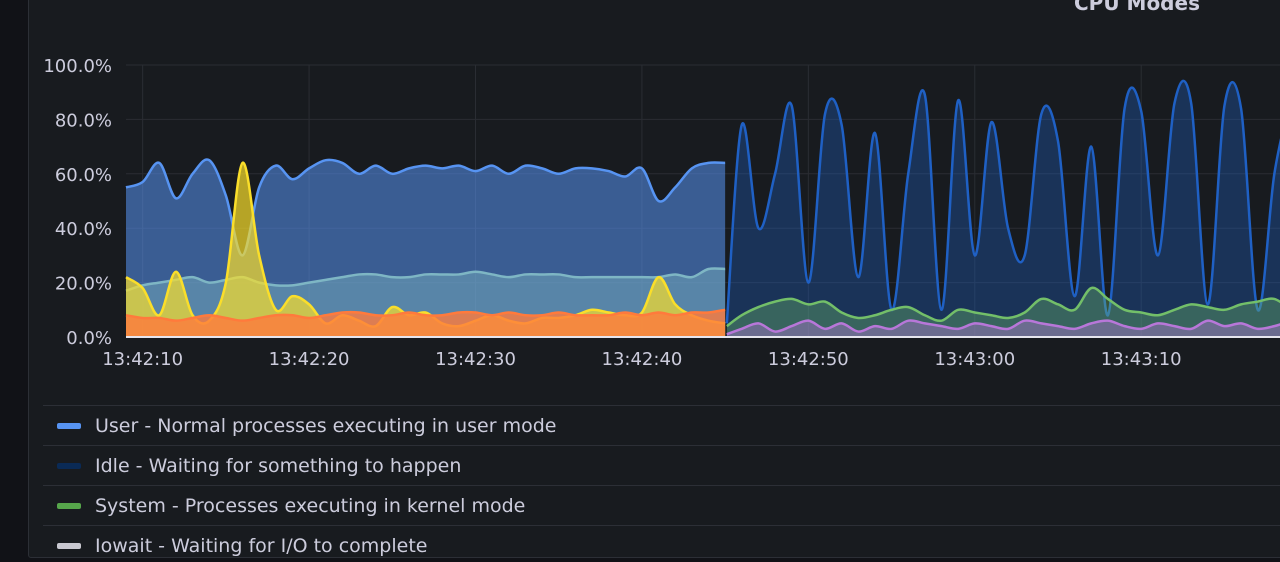 The width and height of the screenshot is (1280, 562). What do you see at coordinates (69, 545) in the screenshot?
I see `legend-swatch-iowait` at bounding box center [69, 545].